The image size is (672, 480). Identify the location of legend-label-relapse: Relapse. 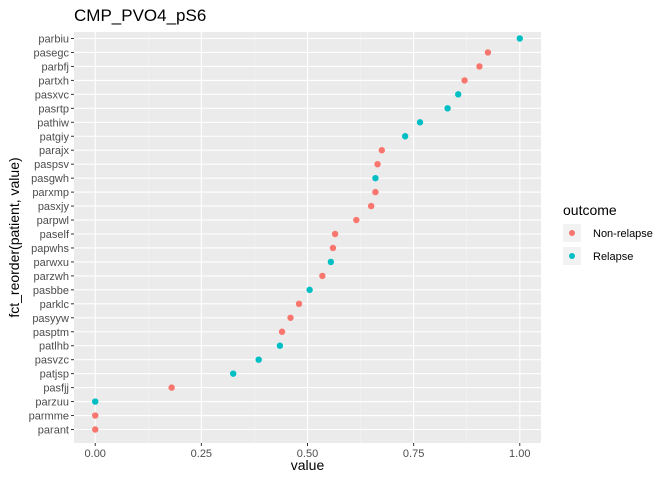
(613, 257).